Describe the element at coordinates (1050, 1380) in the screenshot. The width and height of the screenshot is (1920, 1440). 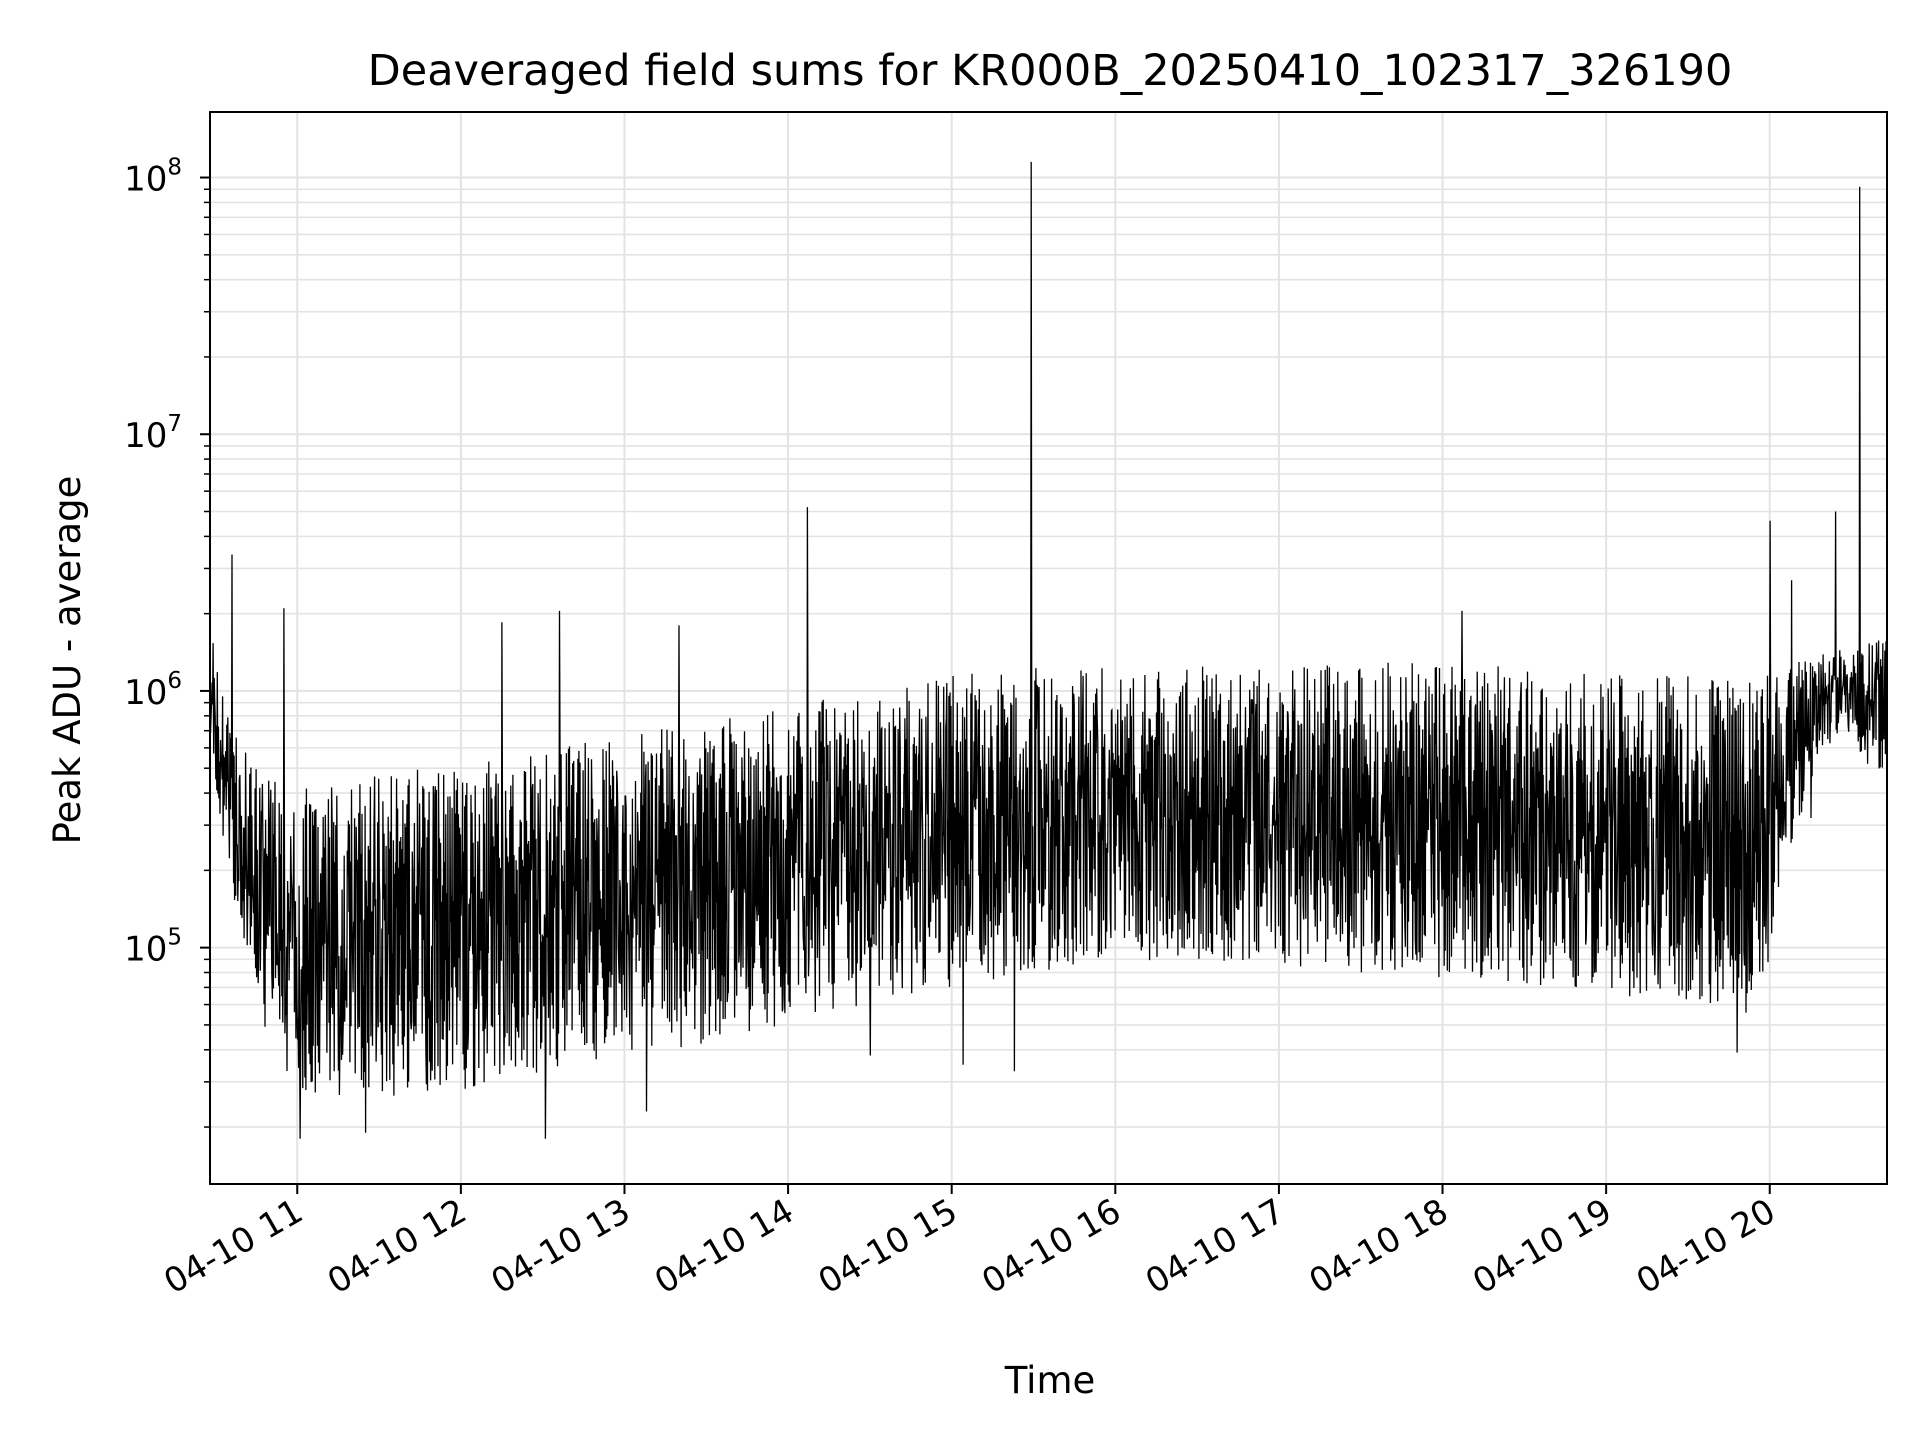
I see `x-axis-label: Time` at that location.